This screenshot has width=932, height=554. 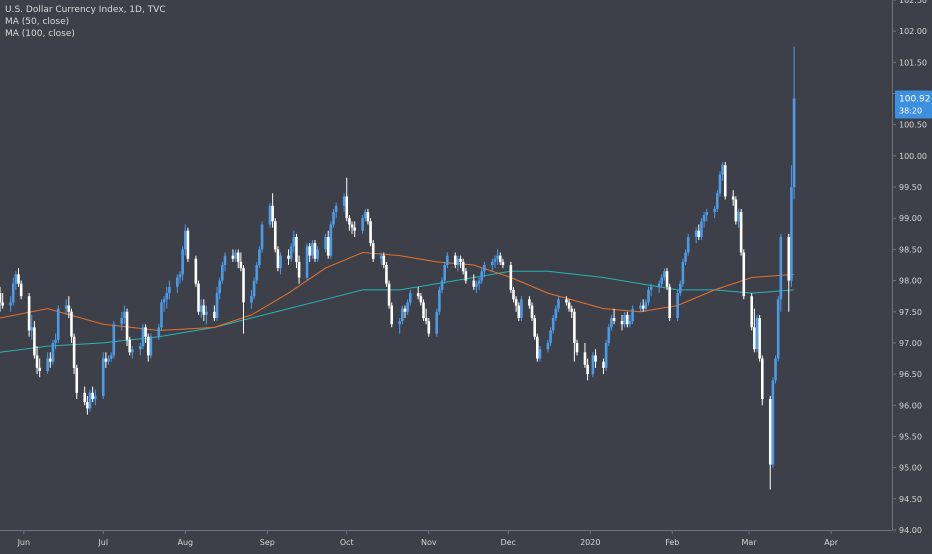 What do you see at coordinates (910, 436) in the screenshot?
I see `y-tick-label: 95.50` at bounding box center [910, 436].